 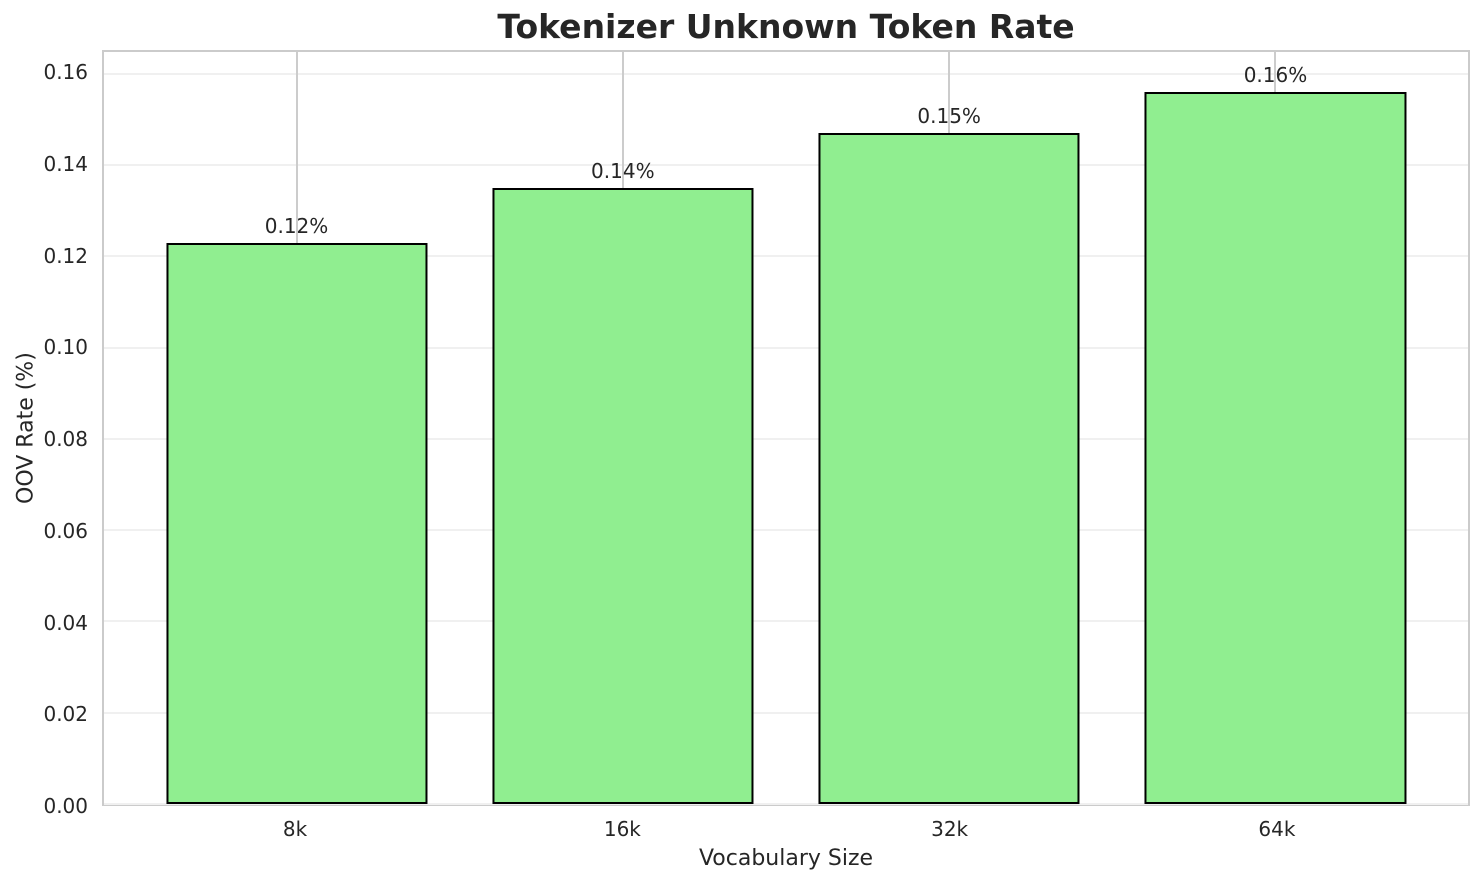 What do you see at coordinates (786, 26) in the screenshot?
I see `chart-title: Tokenizer Unknown Token Rate` at bounding box center [786, 26].